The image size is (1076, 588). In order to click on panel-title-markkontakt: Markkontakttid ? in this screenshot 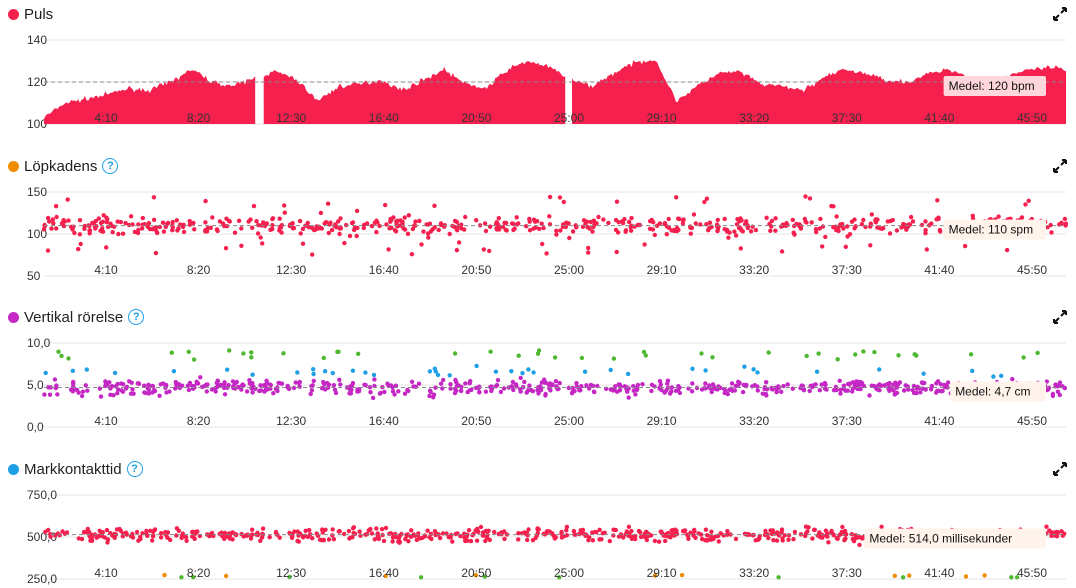, I will do `click(75, 469)`.